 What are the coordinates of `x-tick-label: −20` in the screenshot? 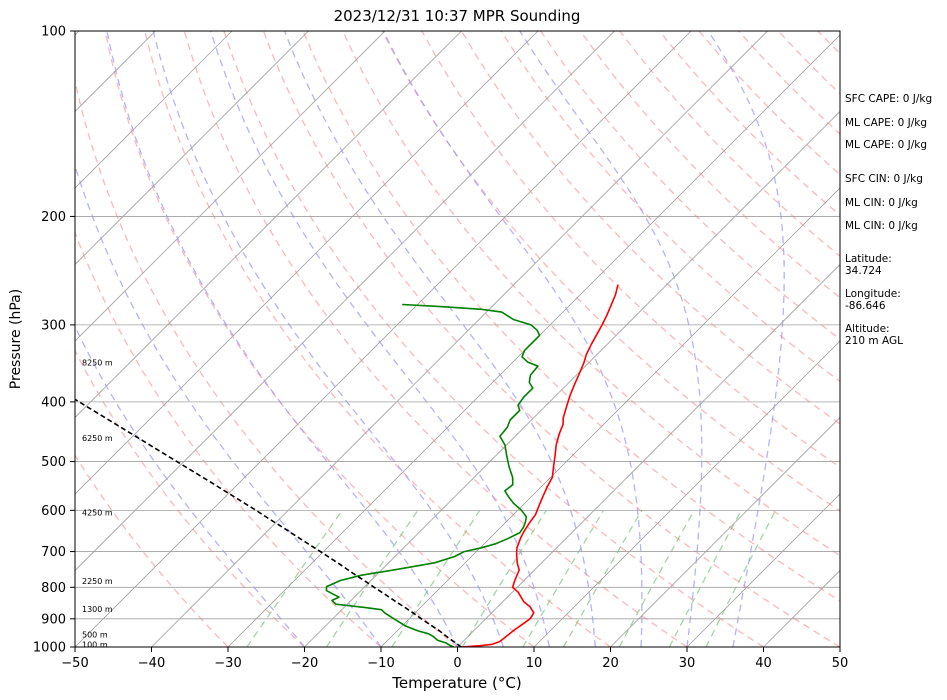 It's located at (304, 663).